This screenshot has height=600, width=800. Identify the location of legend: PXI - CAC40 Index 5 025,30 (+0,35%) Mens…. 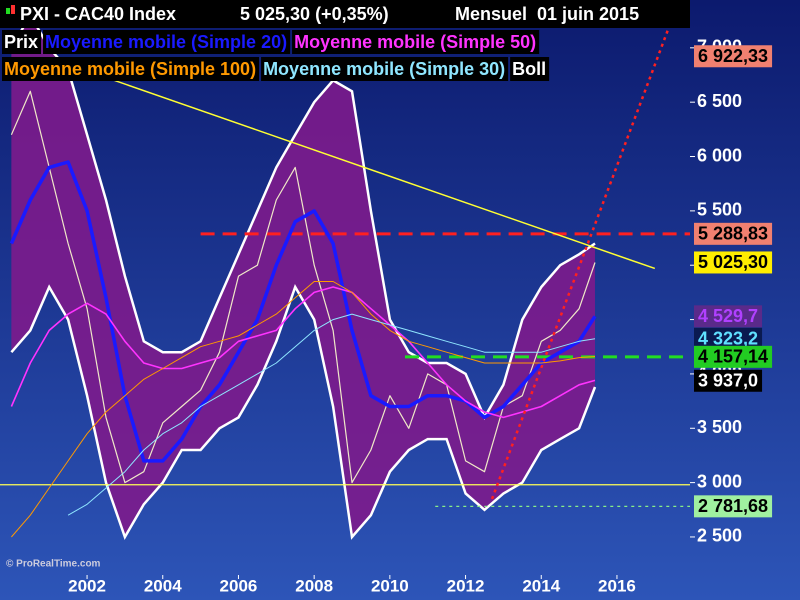
(345, 40).